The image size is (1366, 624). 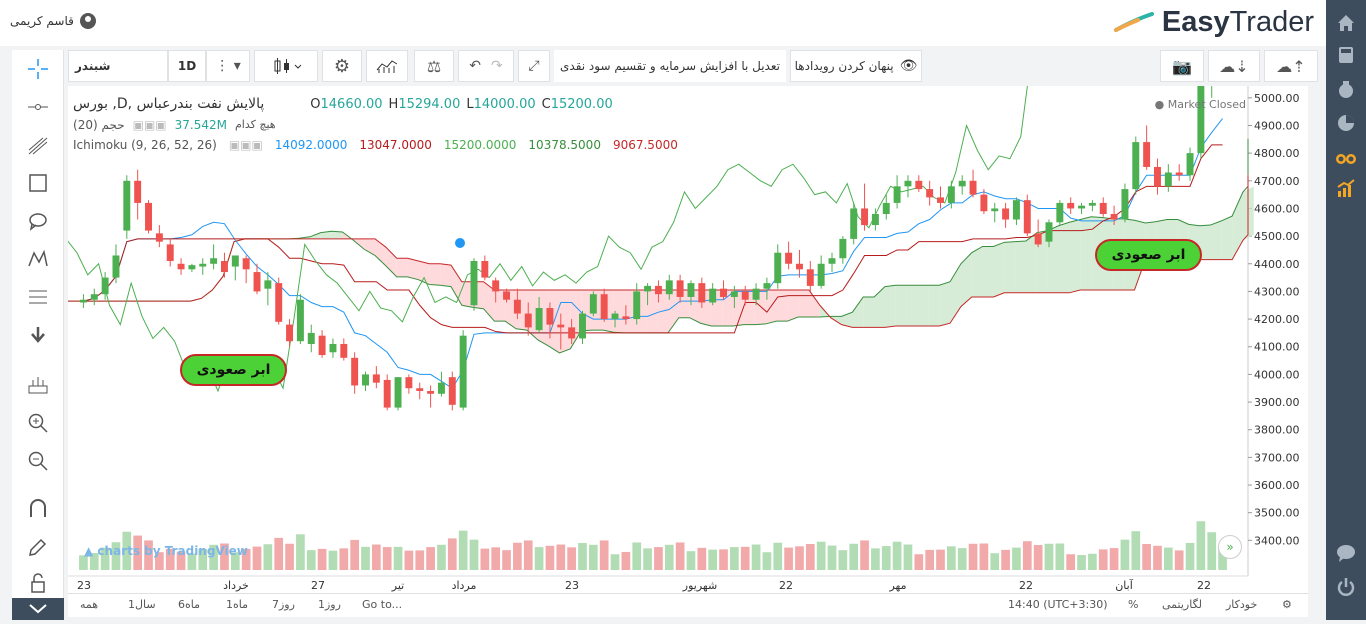 I want to click on time-zone: 14:40 (UTC+3:30), so click(x=1058, y=604).